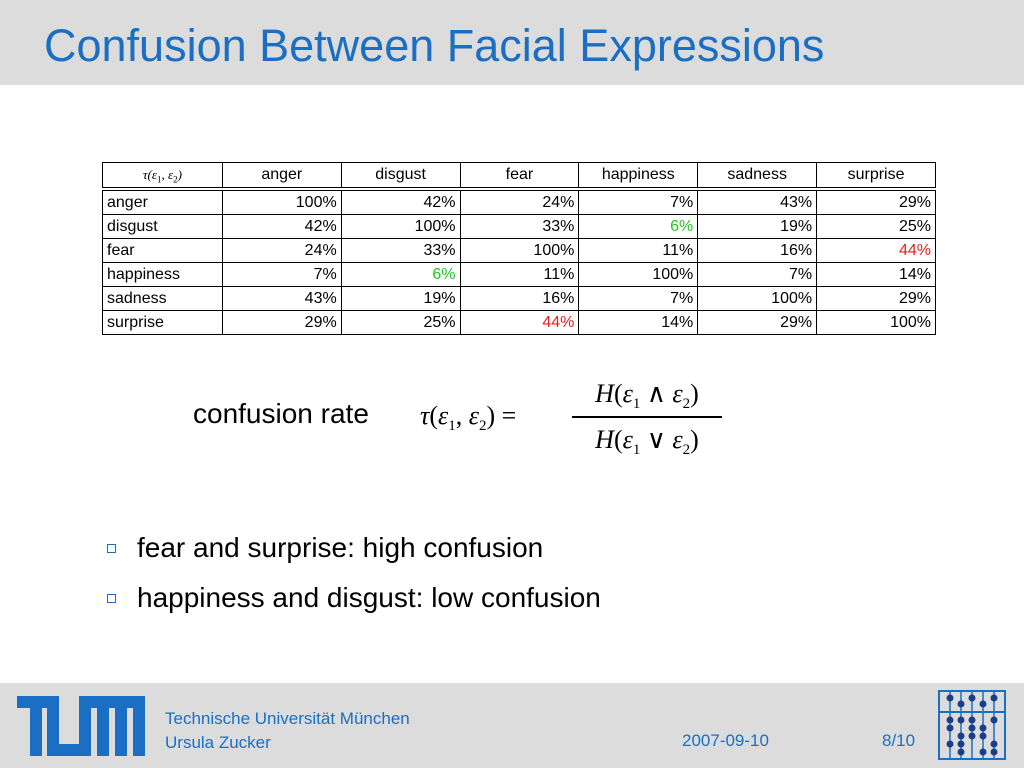 Image resolution: width=1024 pixels, height=768 pixels. What do you see at coordinates (757, 176) in the screenshot?
I see `column-header: sadness` at bounding box center [757, 176].